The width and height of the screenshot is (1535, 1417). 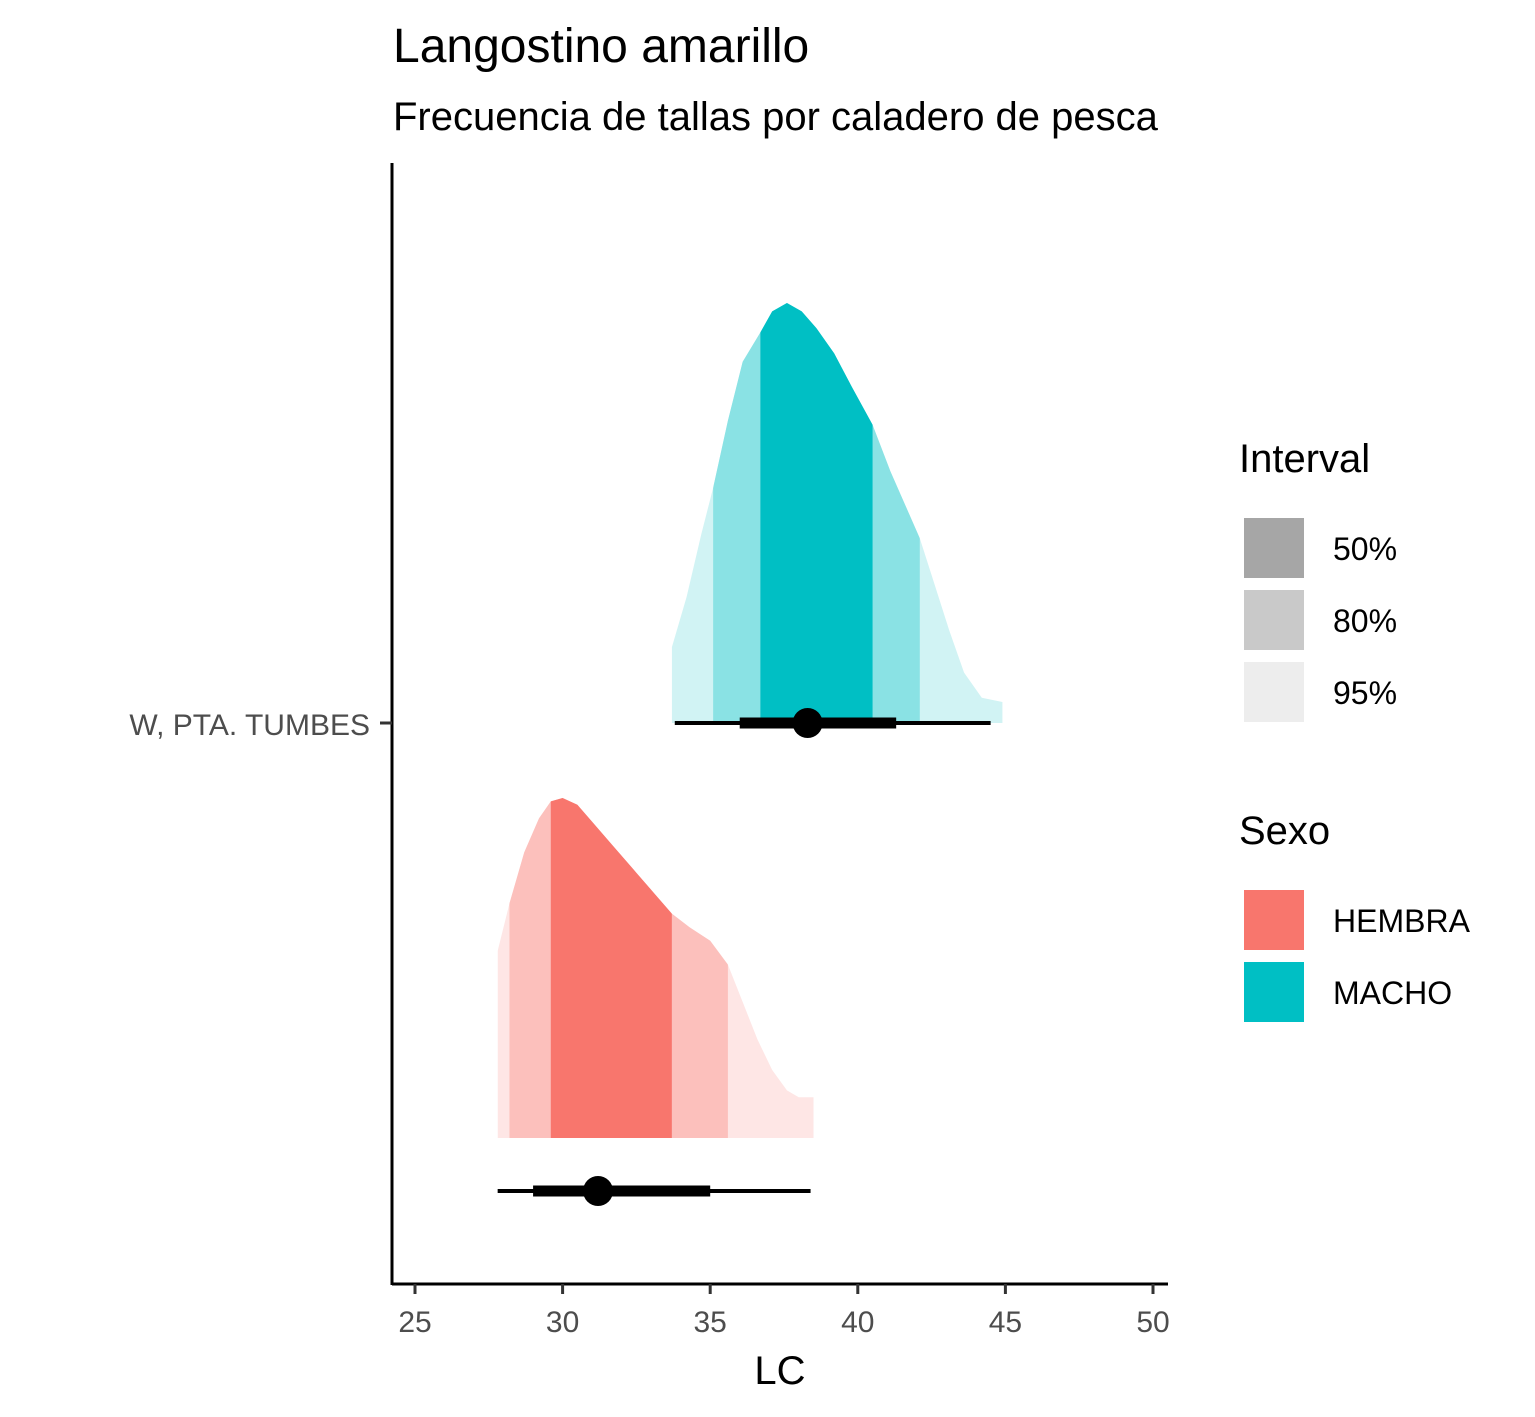 What do you see at coordinates (1284, 831) in the screenshot?
I see `legend-title: Sexo` at bounding box center [1284, 831].